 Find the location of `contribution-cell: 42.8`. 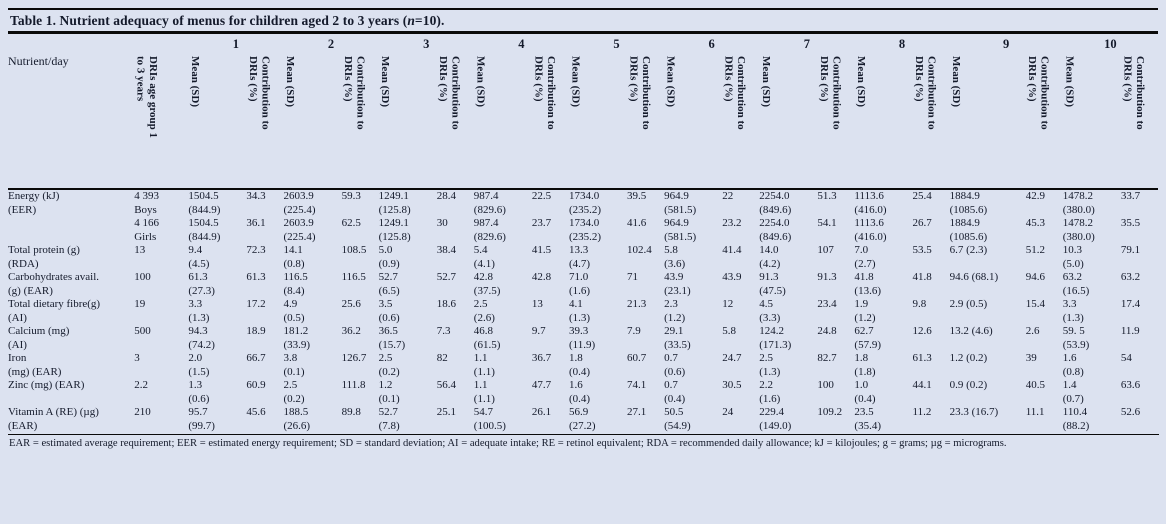

contribution-cell: 42.8 is located at coordinates (541, 277).